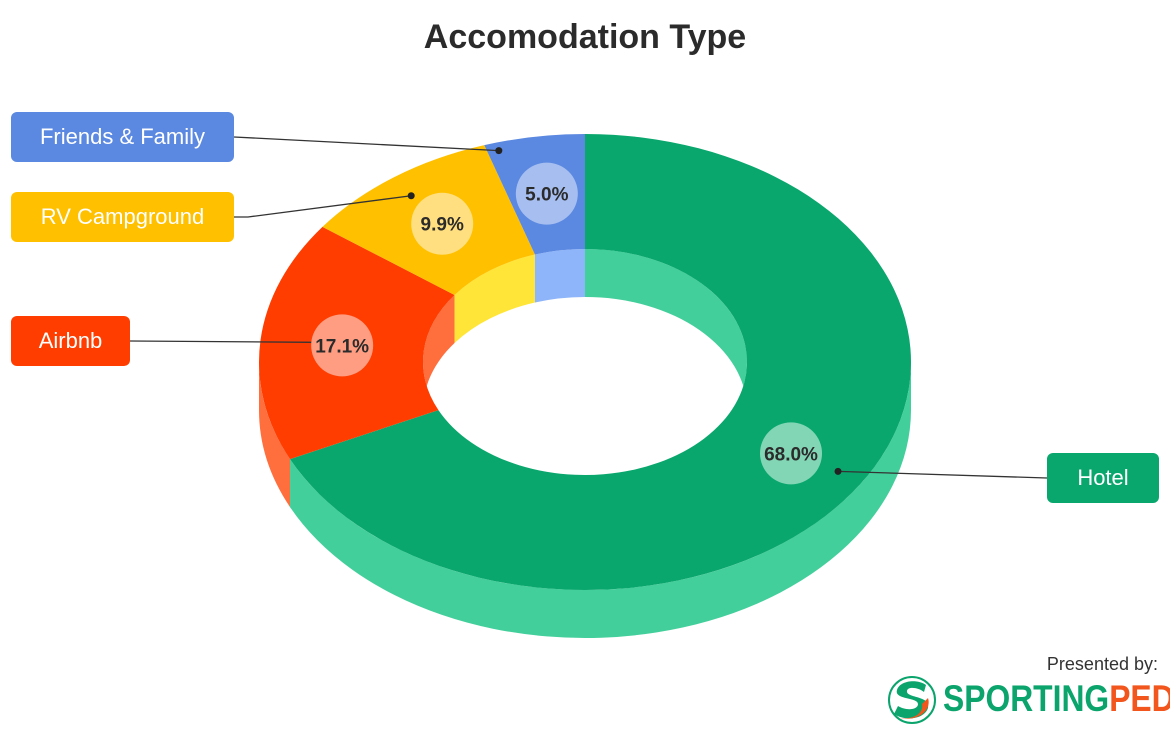  I want to click on value-bubble-hotel, so click(791, 453).